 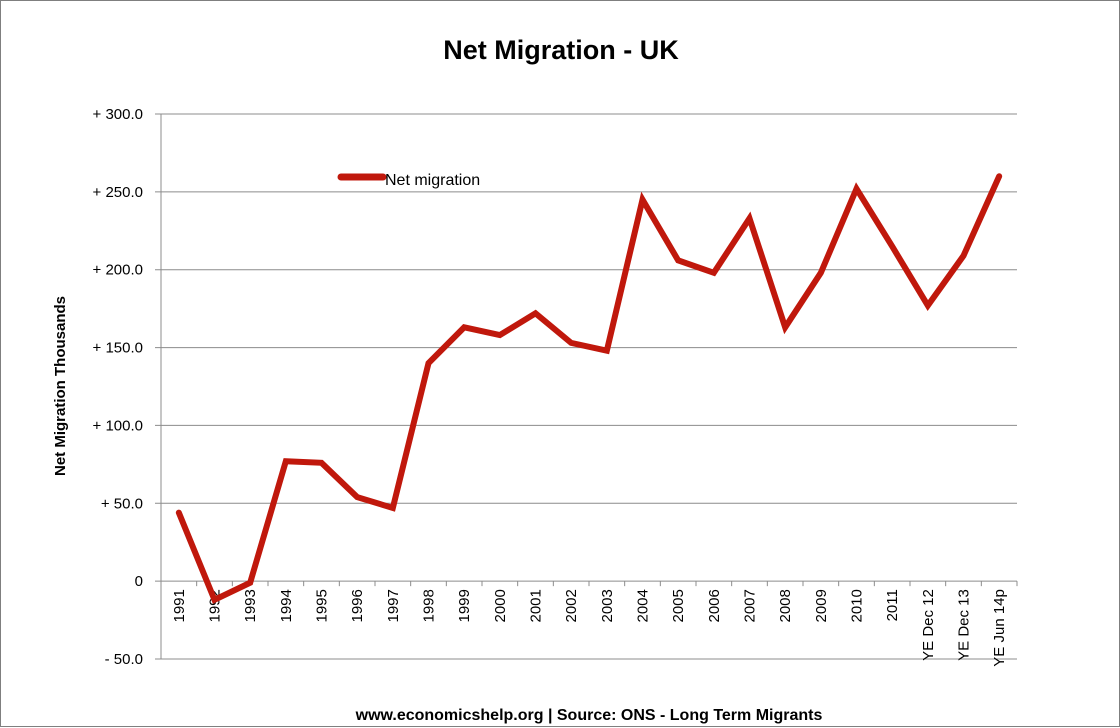 What do you see at coordinates (500, 605) in the screenshot?
I see `x-tick-label: 2000` at bounding box center [500, 605].